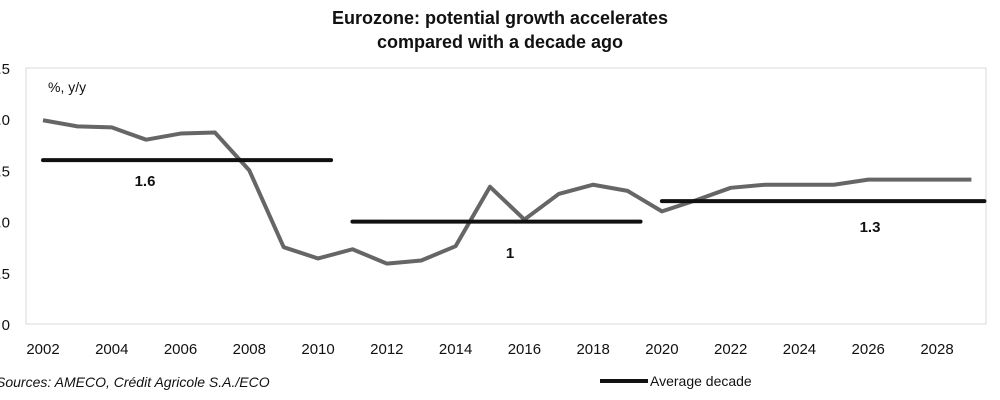 The image size is (1000, 400). Describe the element at coordinates (5, 69) in the screenshot. I see `y-tick-label: 2.5` at that location.